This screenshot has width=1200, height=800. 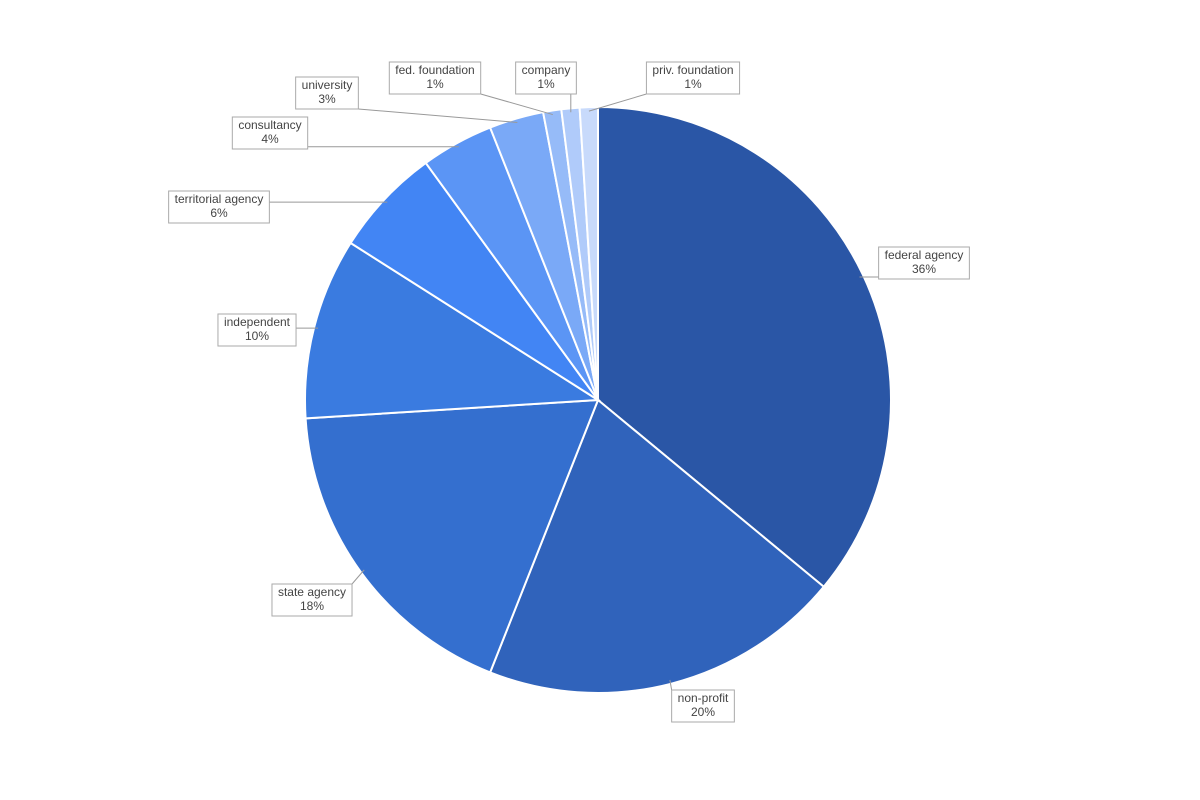 I want to click on label-name: federal agency, so click(x=924, y=255).